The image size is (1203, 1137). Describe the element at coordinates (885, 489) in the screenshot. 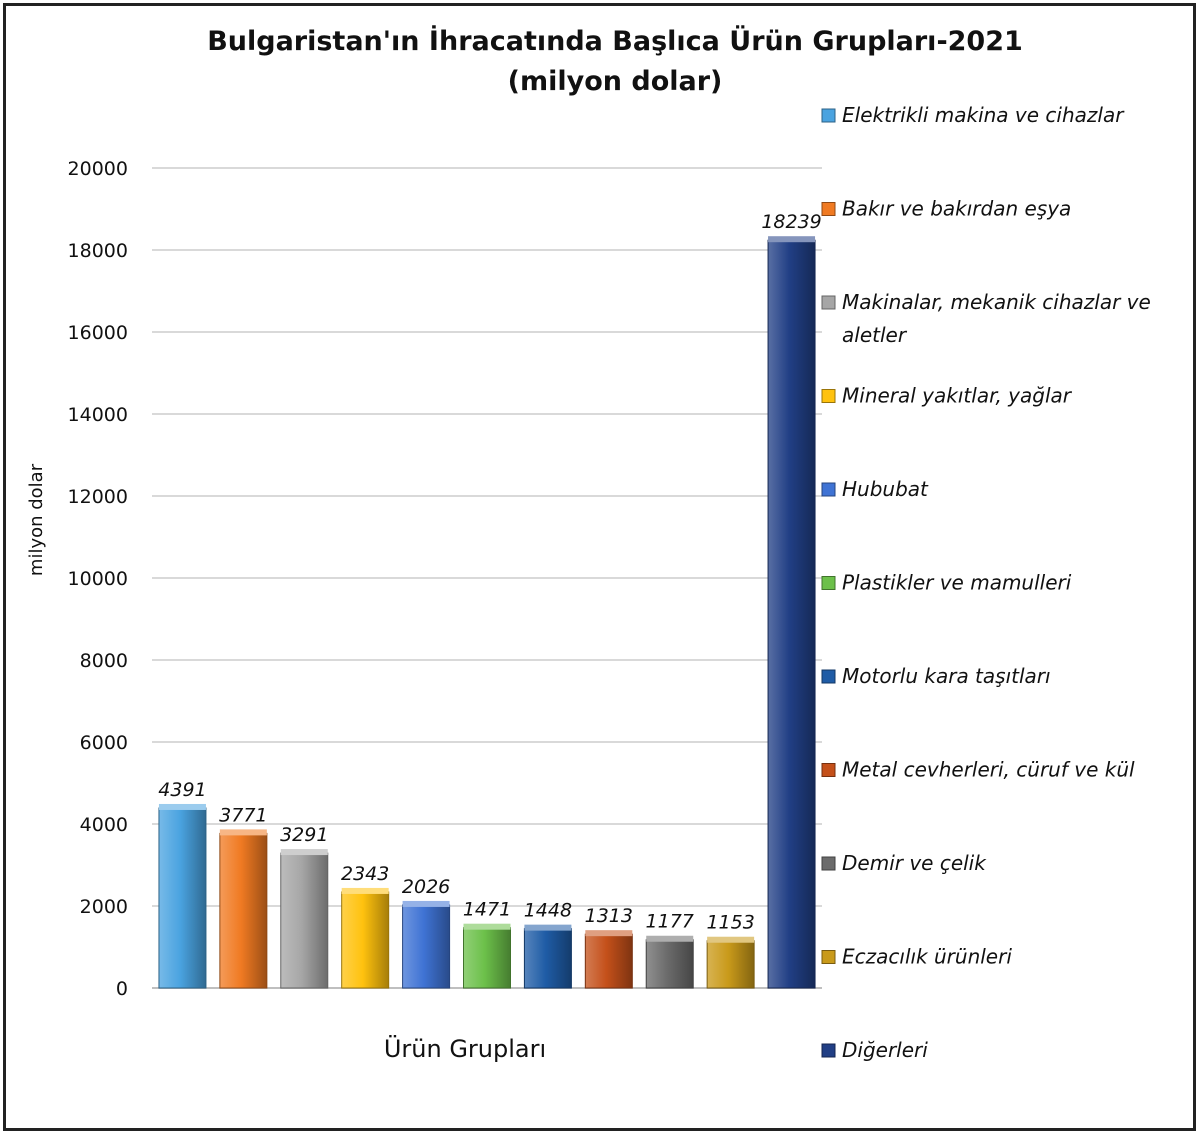

I see `legend-entry: Hububat` at that location.